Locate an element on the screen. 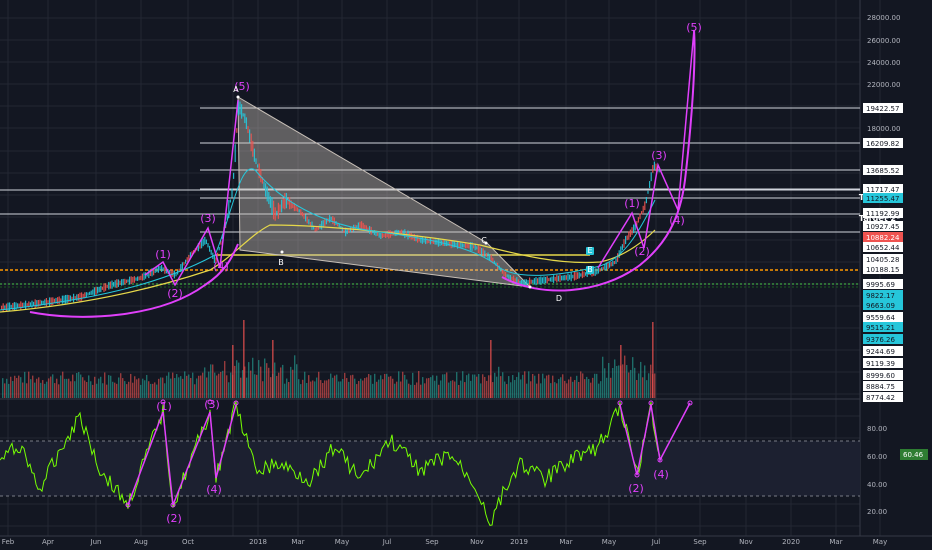 The height and width of the screenshot is (550, 932). price-tag: 11255.47 is located at coordinates (882, 199).